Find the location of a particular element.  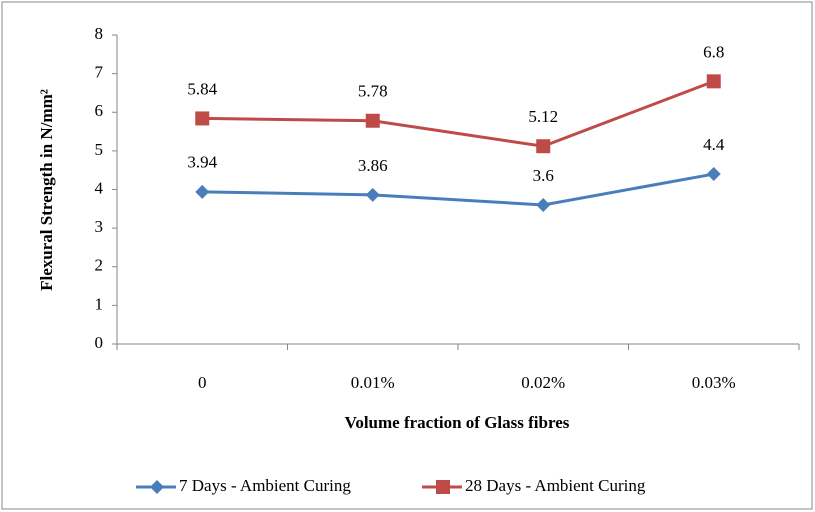

y-tick-label: 3 is located at coordinates (99, 226).